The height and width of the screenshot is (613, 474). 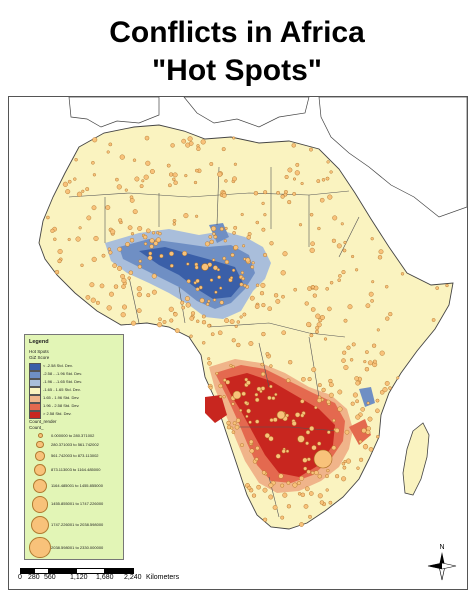 What do you see at coordinates (58, 365) in the screenshot?
I see `legend-class-label: < -2.58 Std. Dev.` at bounding box center [58, 365].